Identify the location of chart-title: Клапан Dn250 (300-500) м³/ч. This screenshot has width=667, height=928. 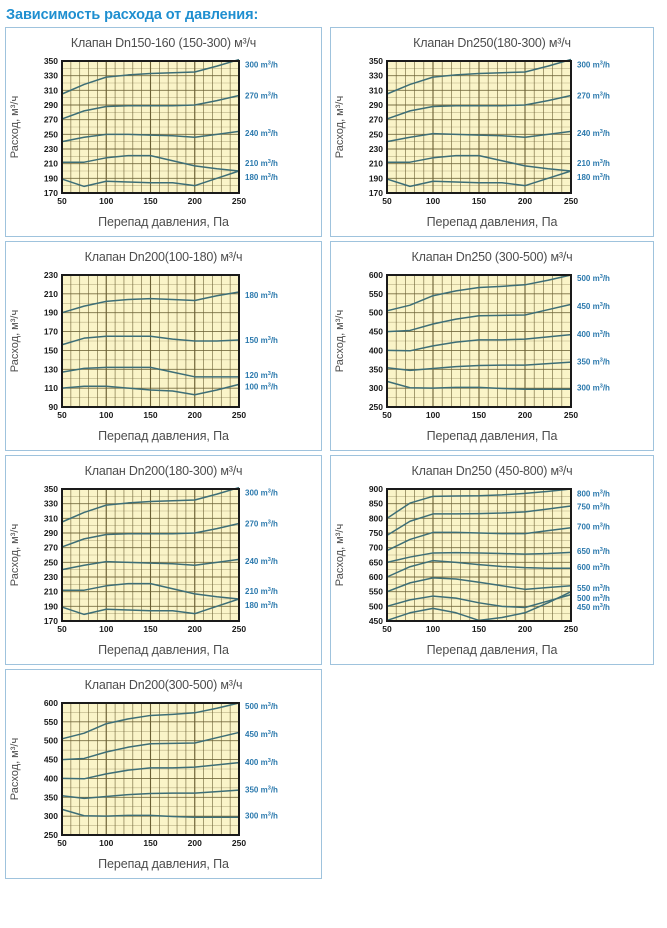
(492, 257).